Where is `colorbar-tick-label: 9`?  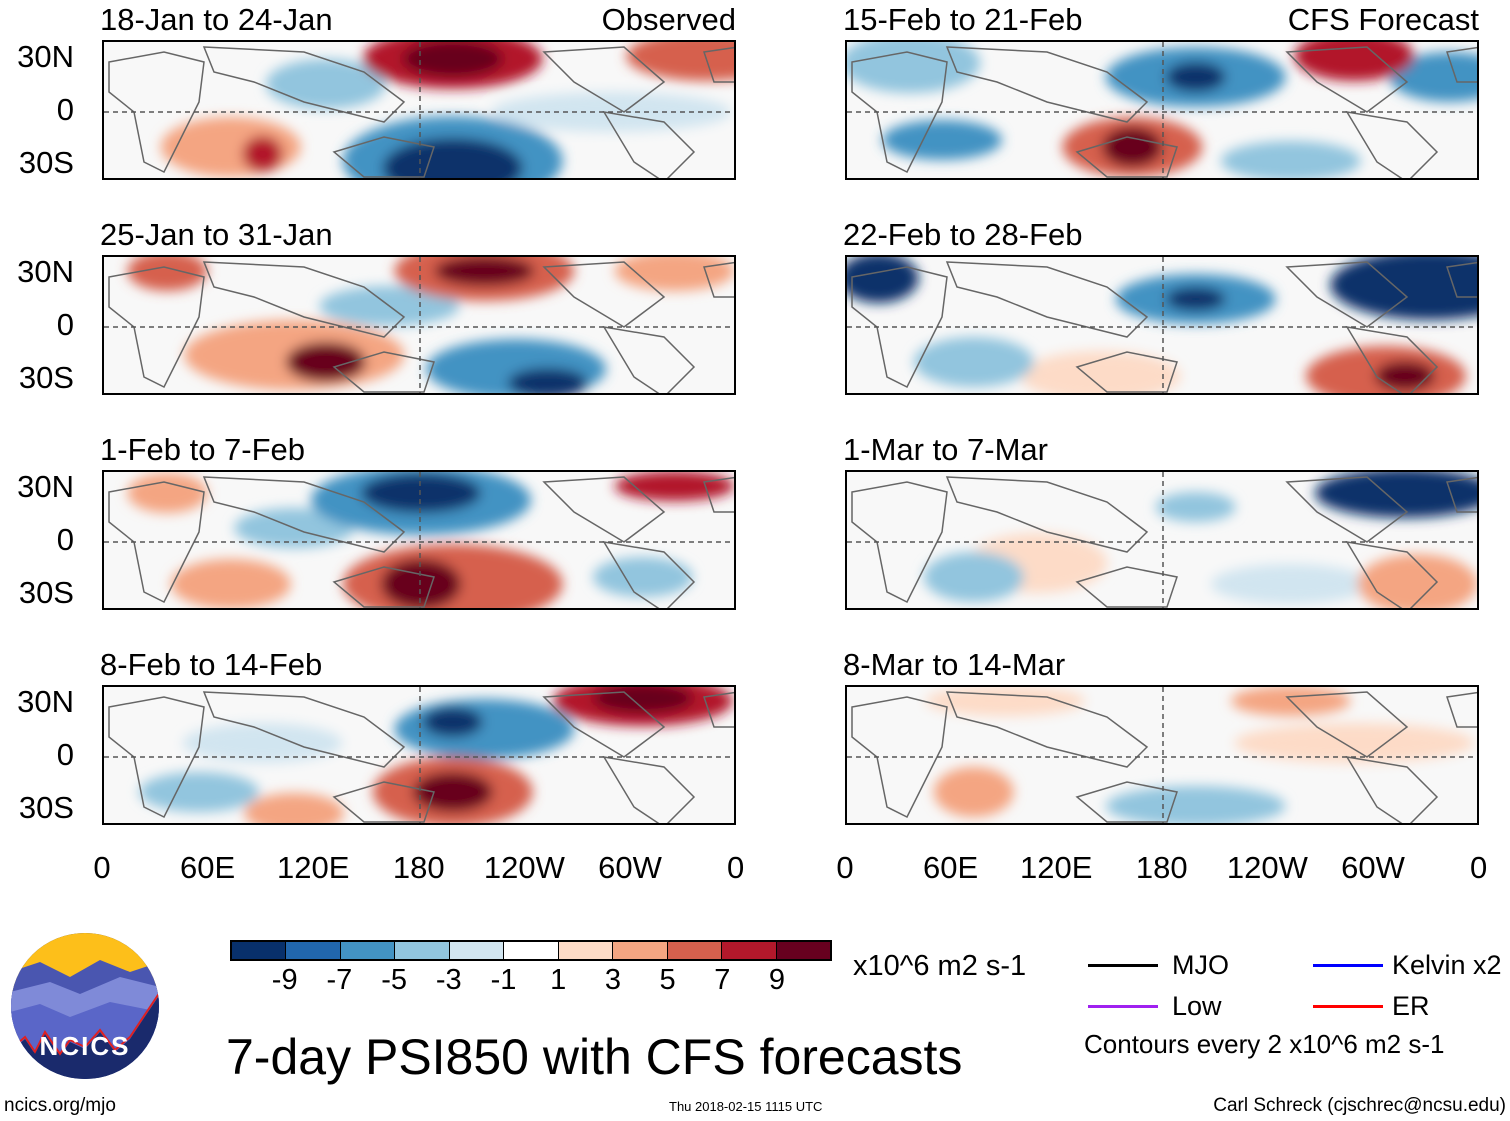 colorbar-tick-label: 9 is located at coordinates (777, 980).